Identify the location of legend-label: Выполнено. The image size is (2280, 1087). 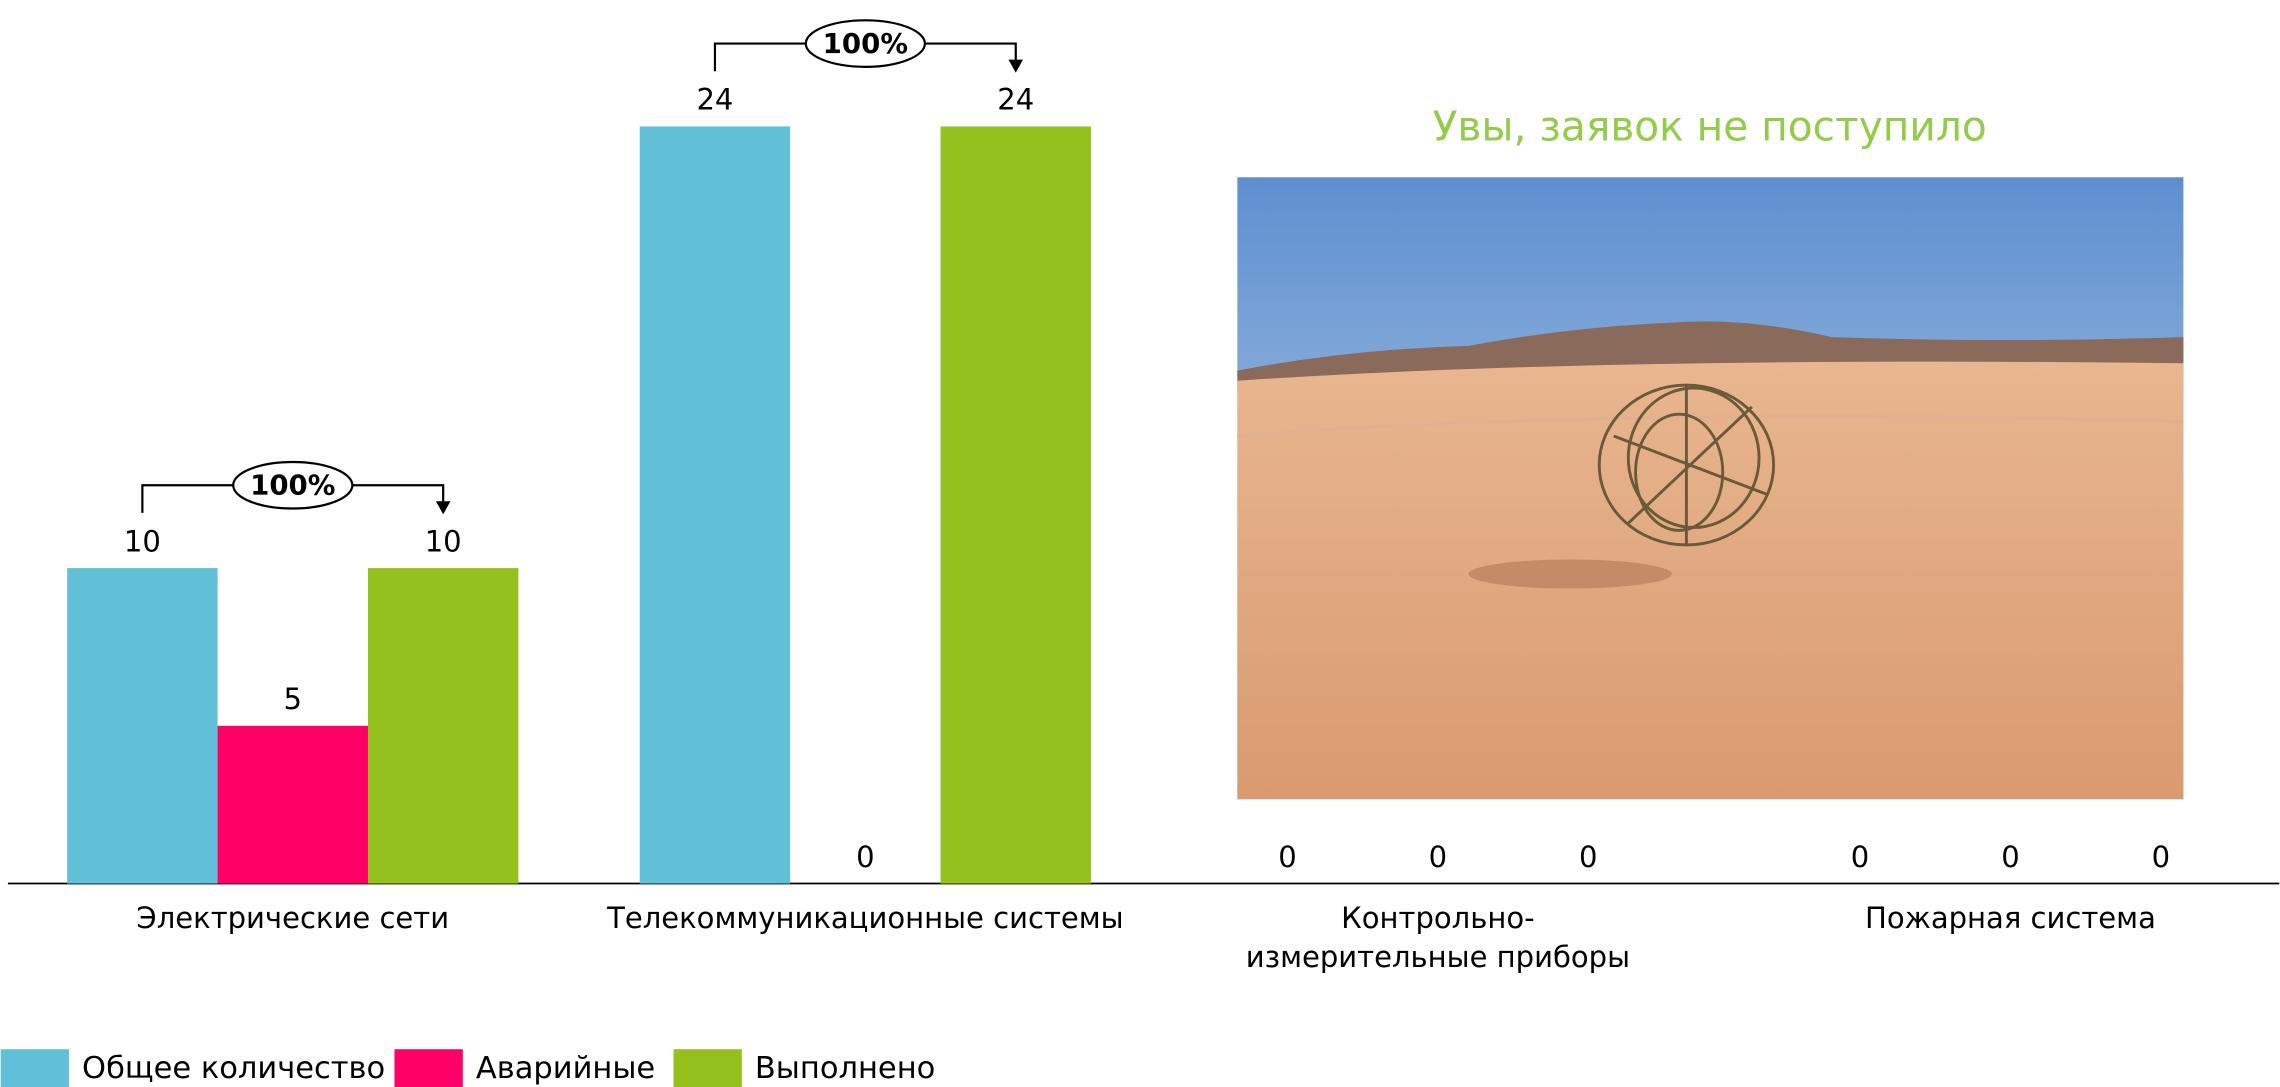
(845, 1068).